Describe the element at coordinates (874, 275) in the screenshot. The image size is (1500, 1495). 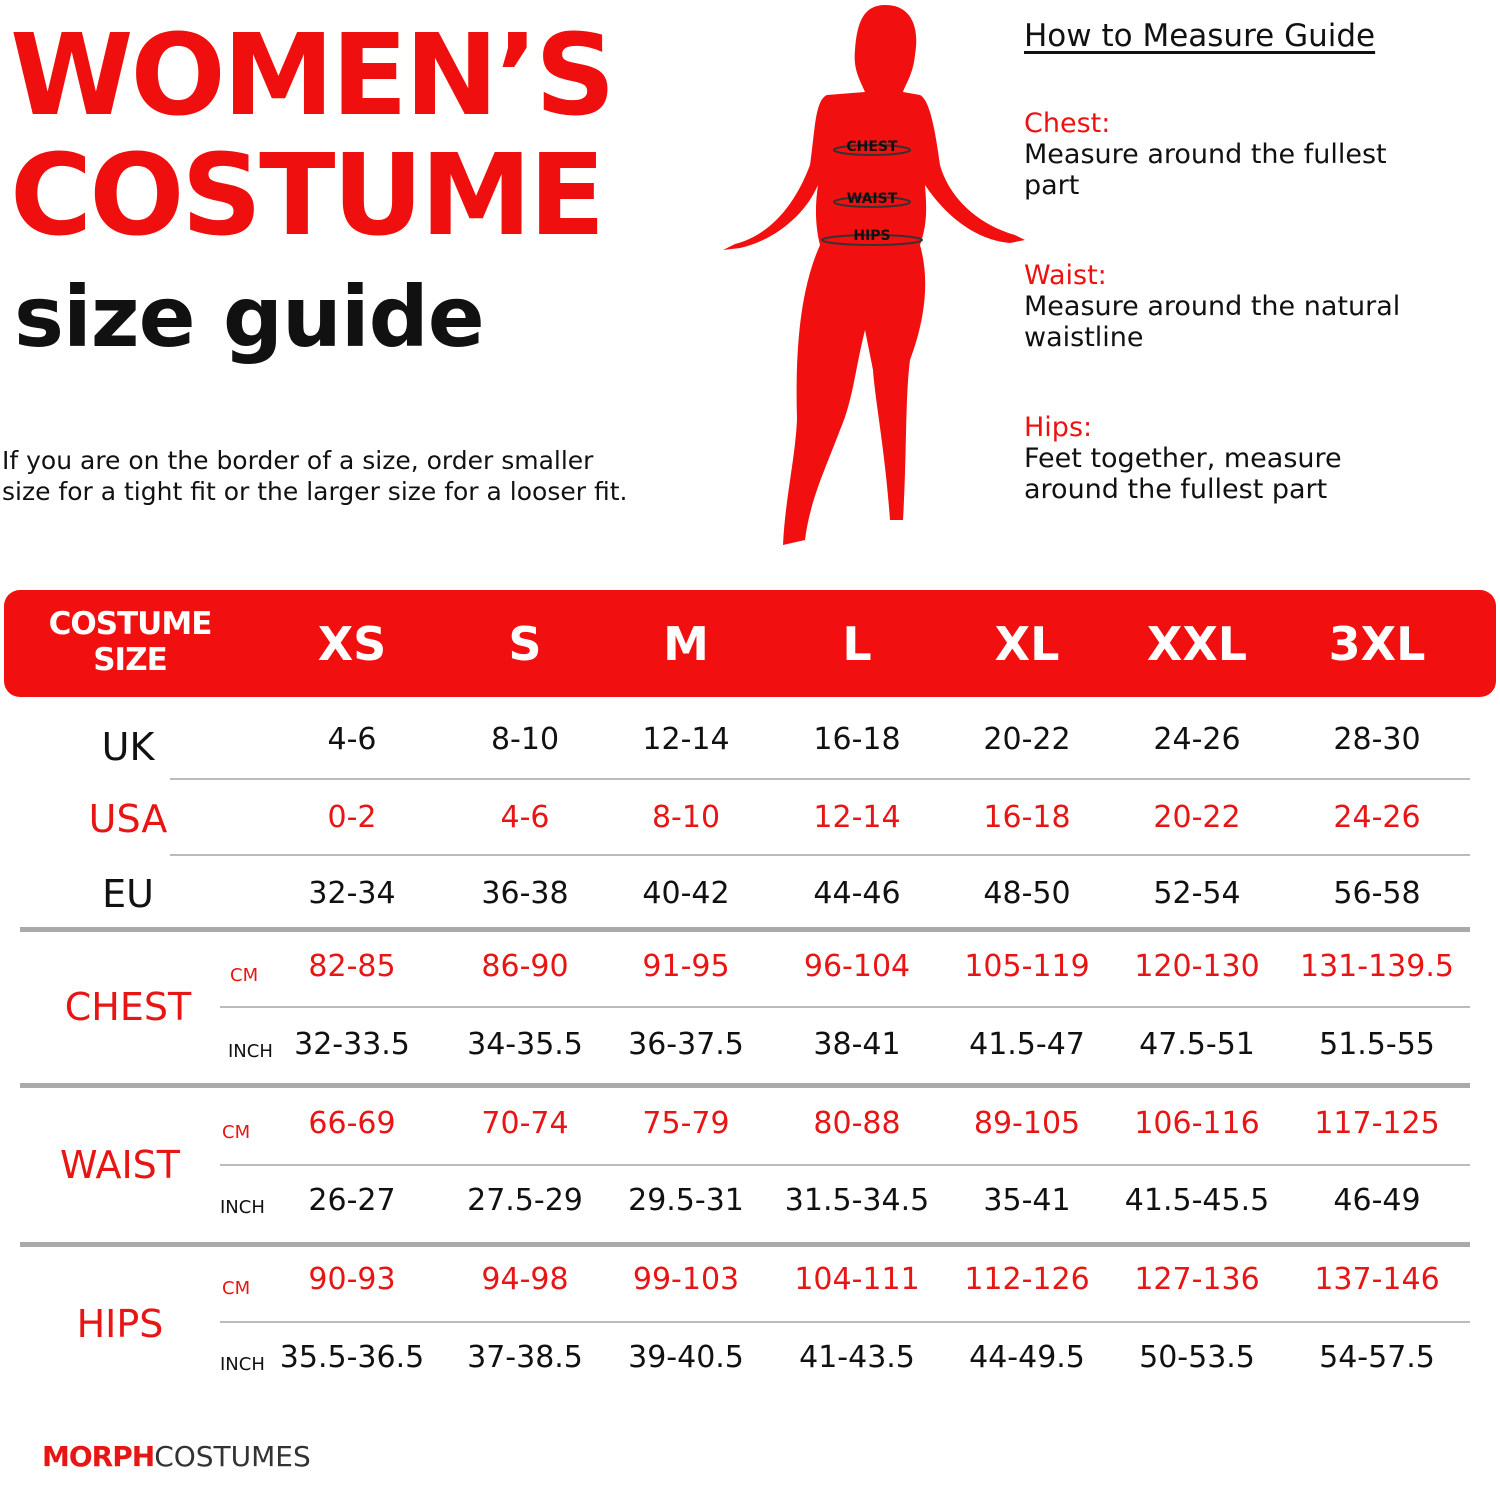
I see `body-silhouette-figure: CHEST WAIST HIPS` at that location.